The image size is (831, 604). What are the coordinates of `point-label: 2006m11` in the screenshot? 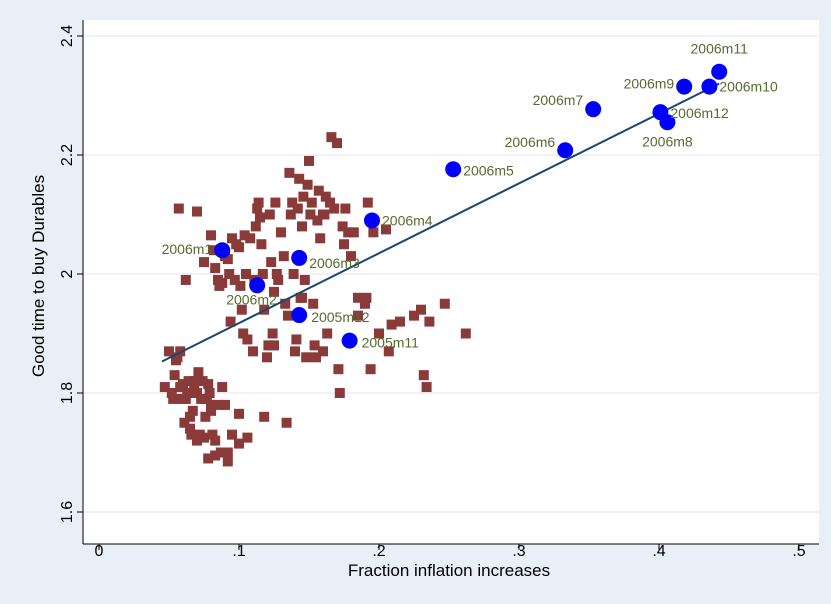 It's located at (720, 49).